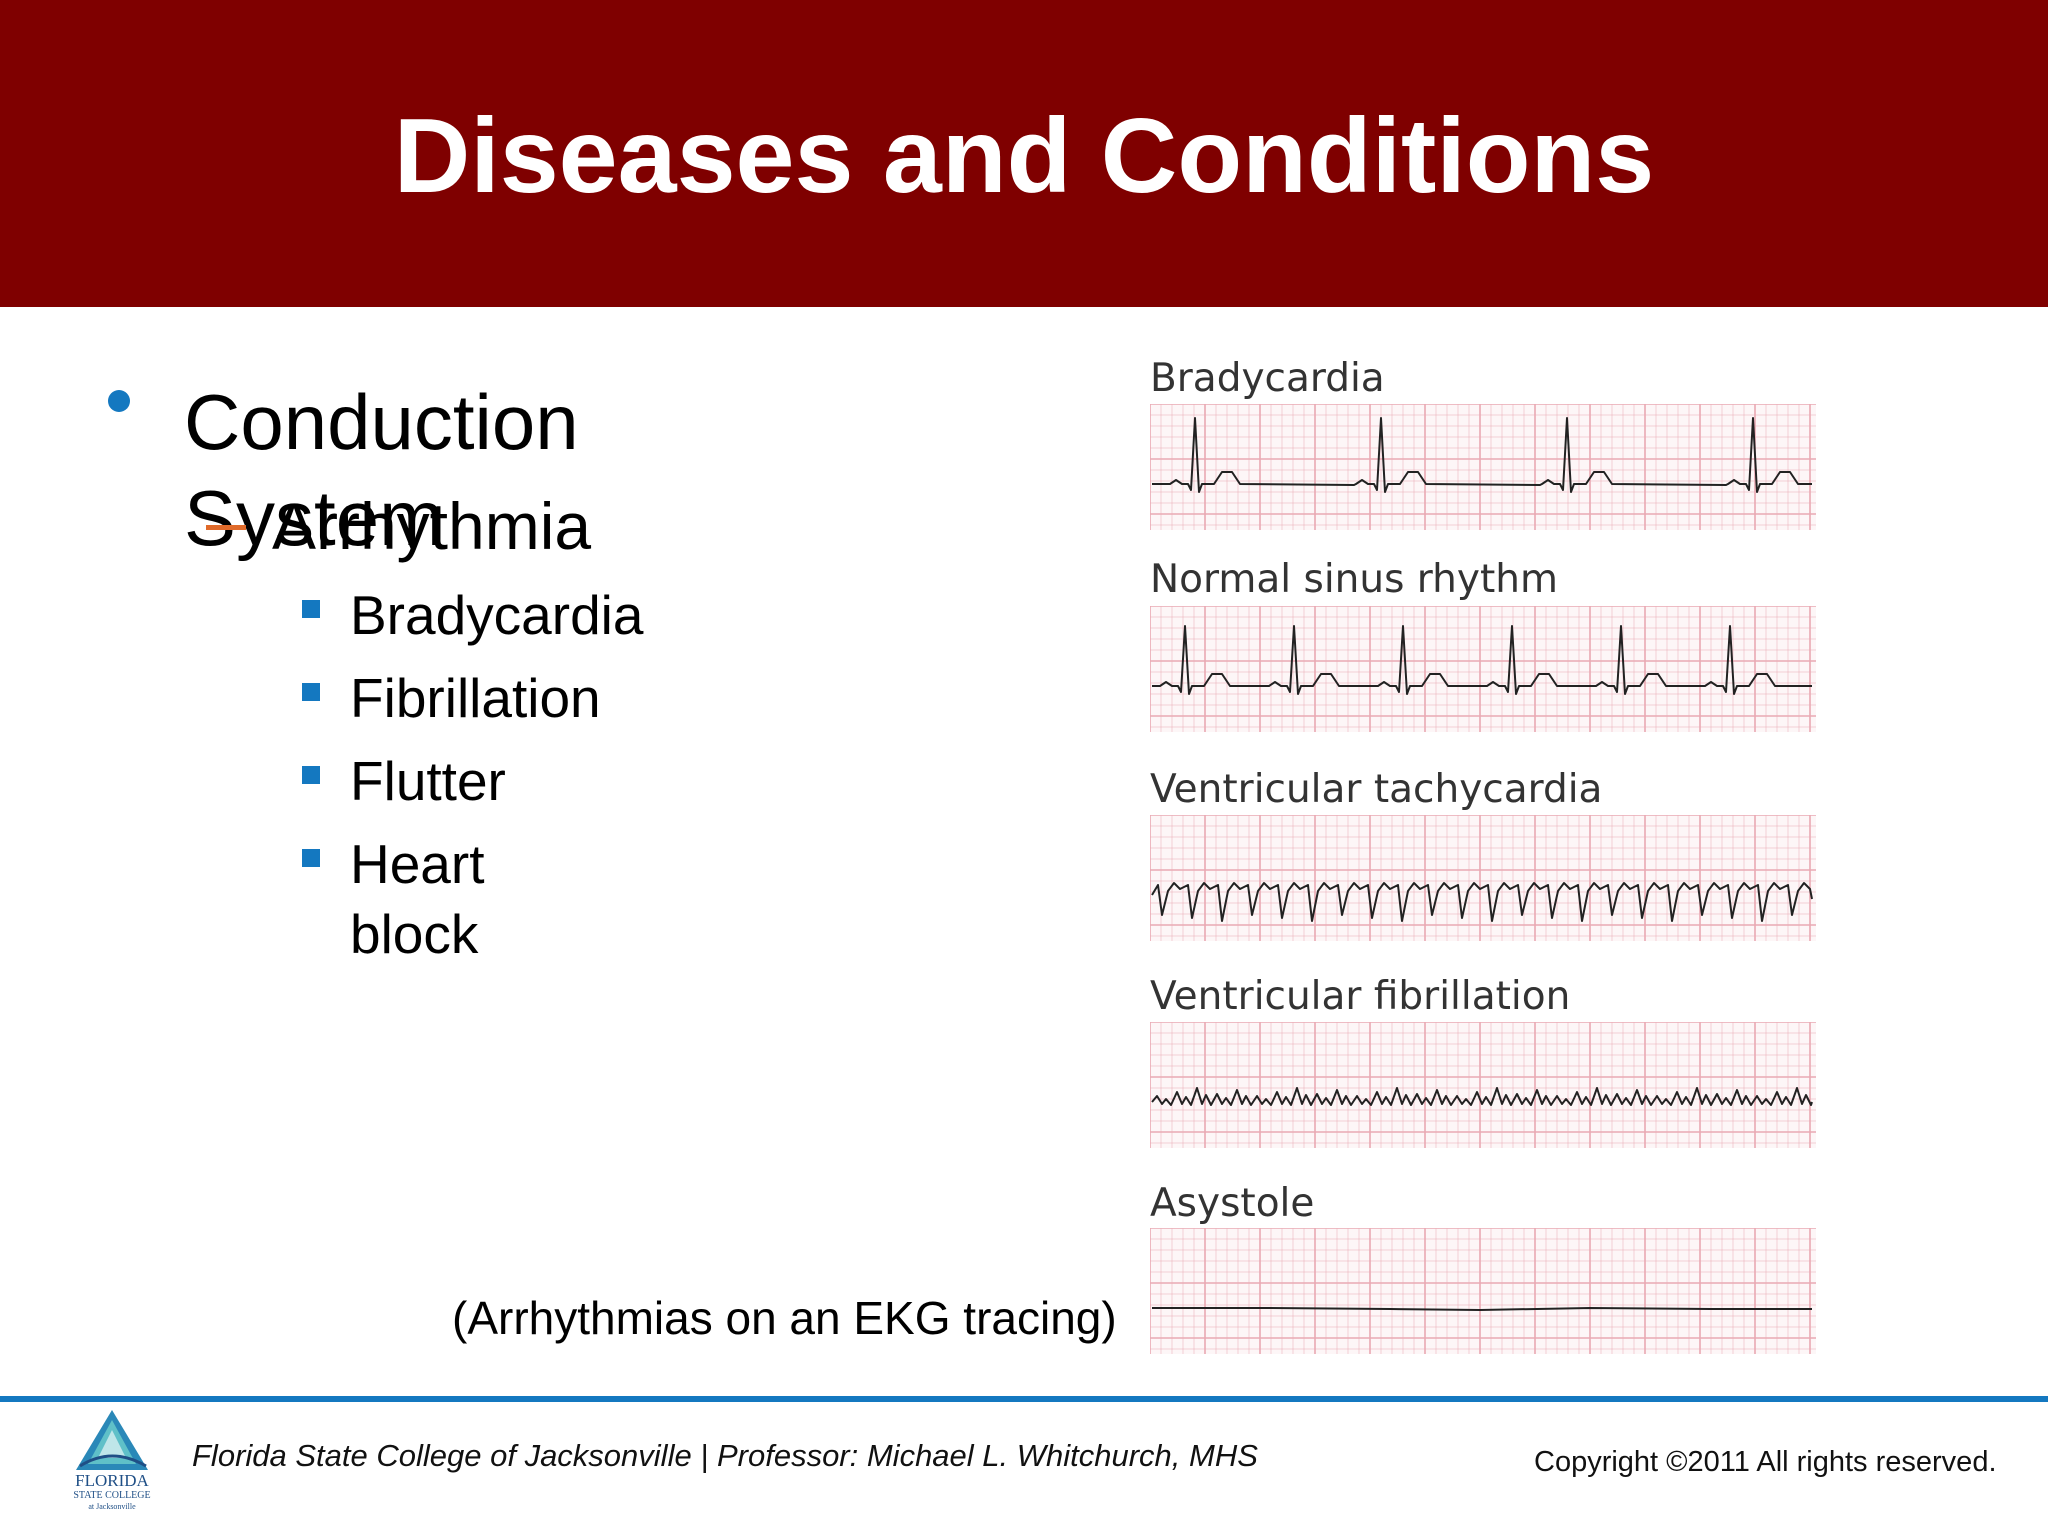 Image resolution: width=2048 pixels, height=1536 pixels. I want to click on ekg-trace-asystole, so click(1482, 1309).